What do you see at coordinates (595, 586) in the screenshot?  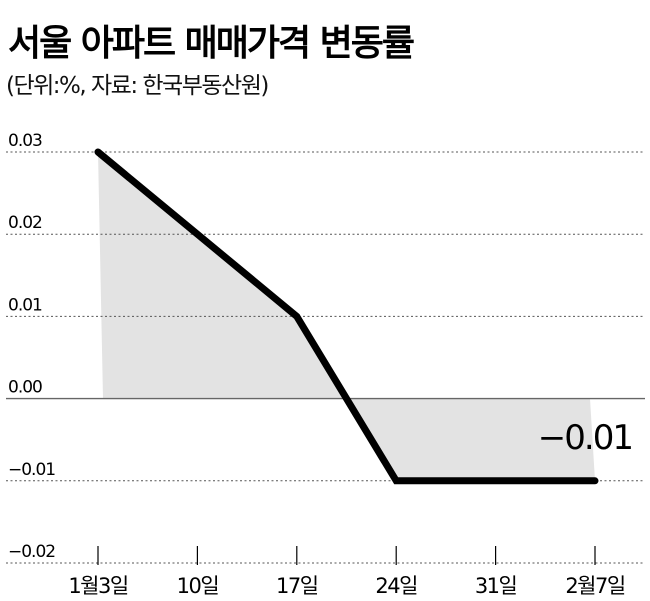 I see `x-tick-label: 2월7일` at bounding box center [595, 586].